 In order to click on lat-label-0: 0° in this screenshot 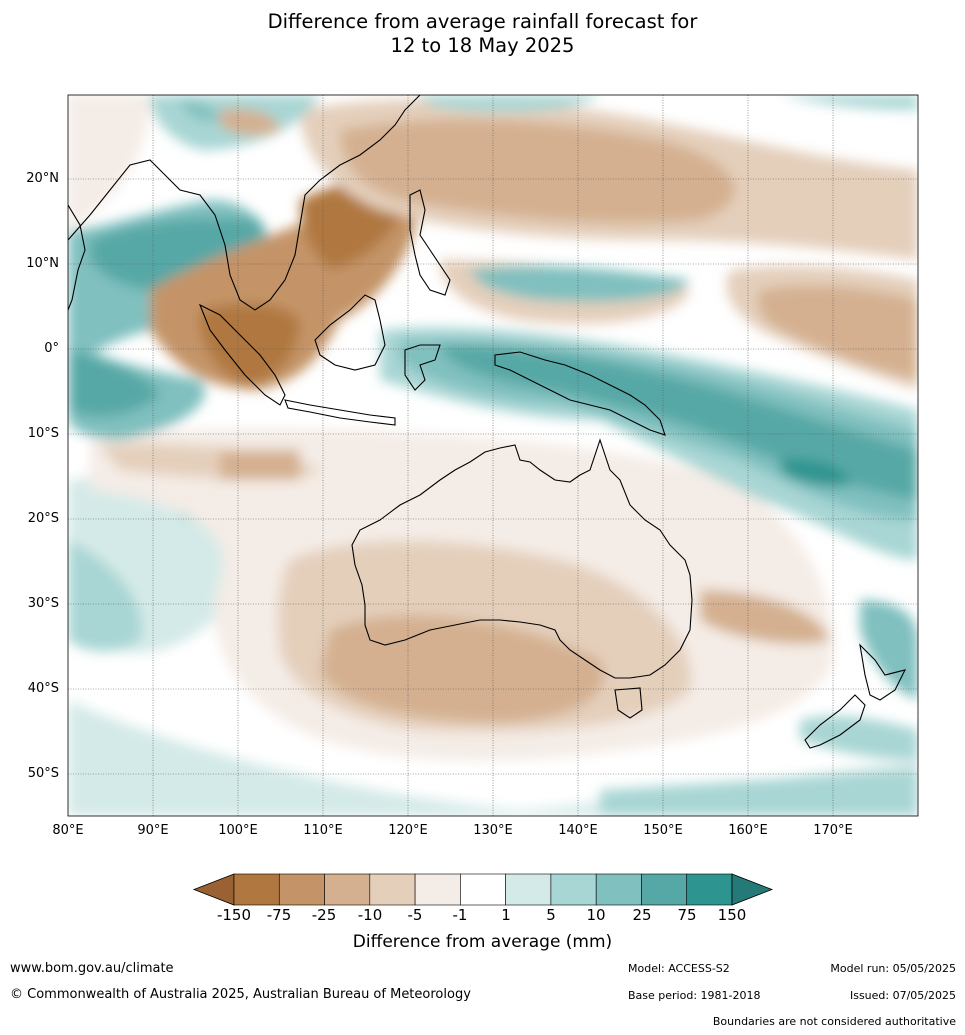, I will do `click(51, 348)`.